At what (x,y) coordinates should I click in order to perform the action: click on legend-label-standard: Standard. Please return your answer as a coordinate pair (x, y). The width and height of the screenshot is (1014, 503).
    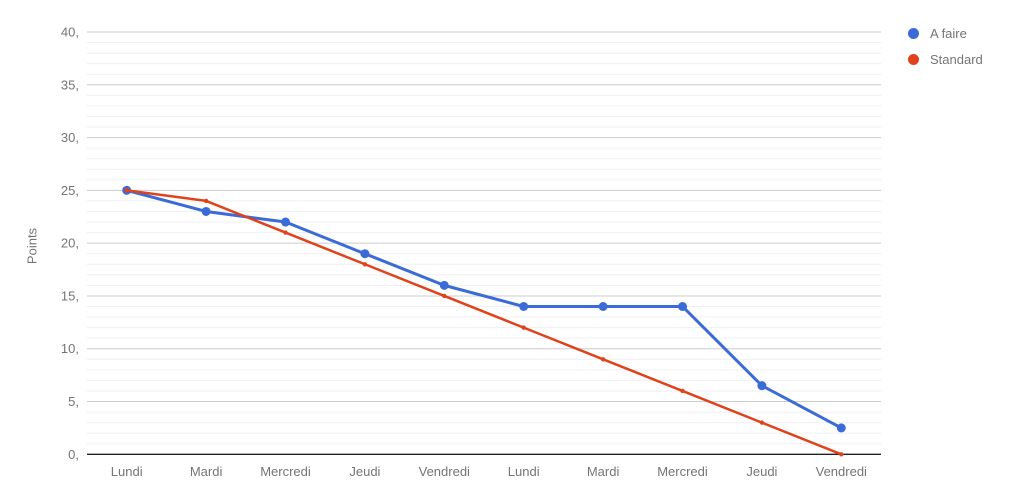
    Looking at the image, I should click on (956, 59).